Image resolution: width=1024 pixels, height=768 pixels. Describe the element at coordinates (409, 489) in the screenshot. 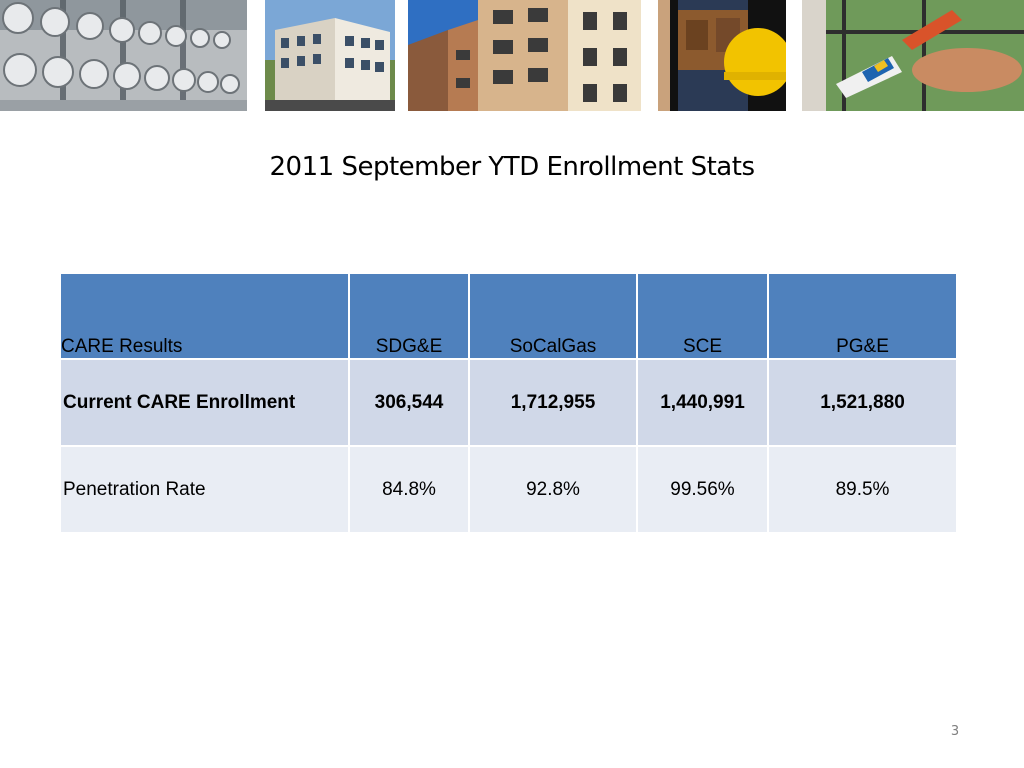

I see `cell-sdge-penetration: 84.8%` at that location.